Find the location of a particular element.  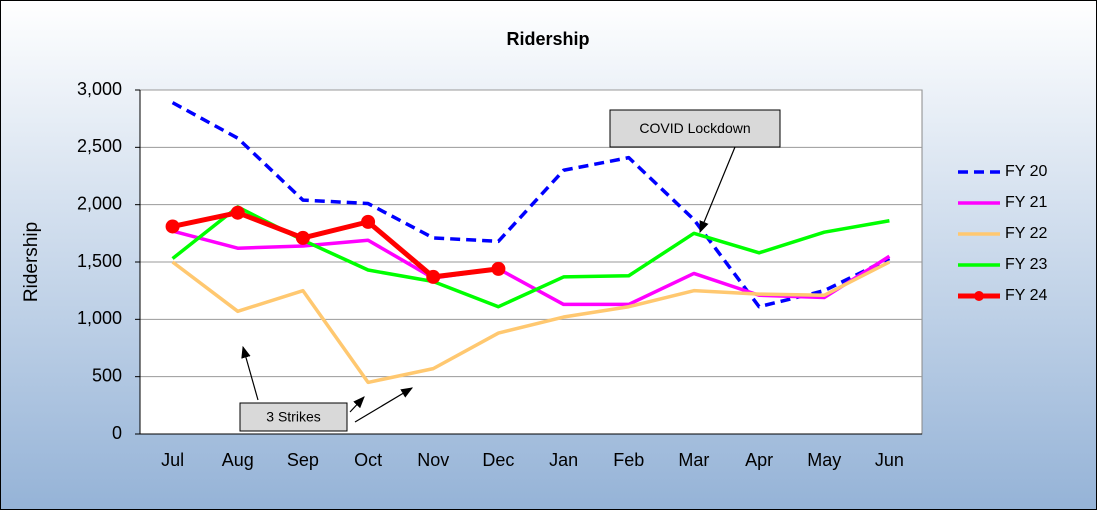

x-tick-label: Jan is located at coordinates (563, 460).